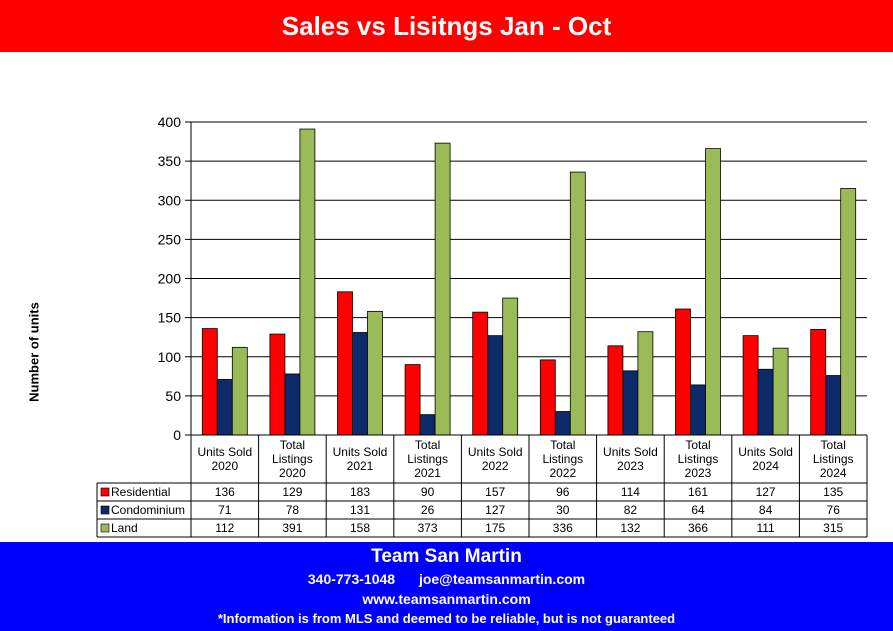  Describe the element at coordinates (292, 528) in the screenshot. I see `table-cell-value: 391` at that location.